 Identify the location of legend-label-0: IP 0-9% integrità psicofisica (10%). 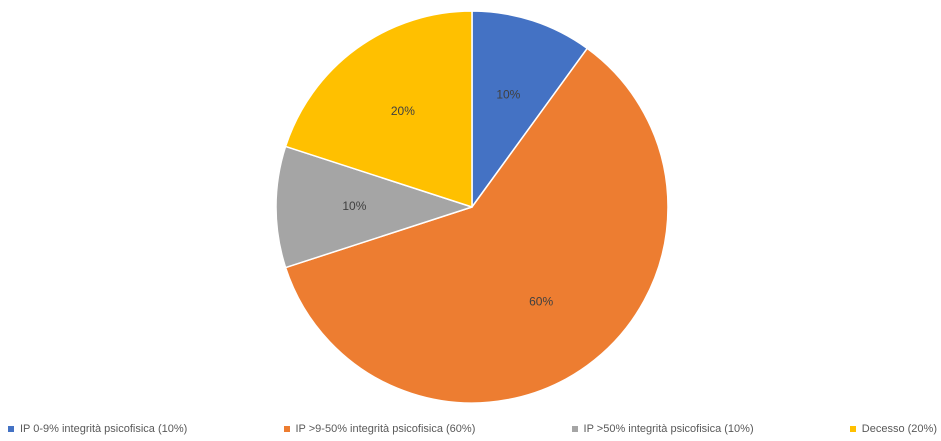
(104, 429).